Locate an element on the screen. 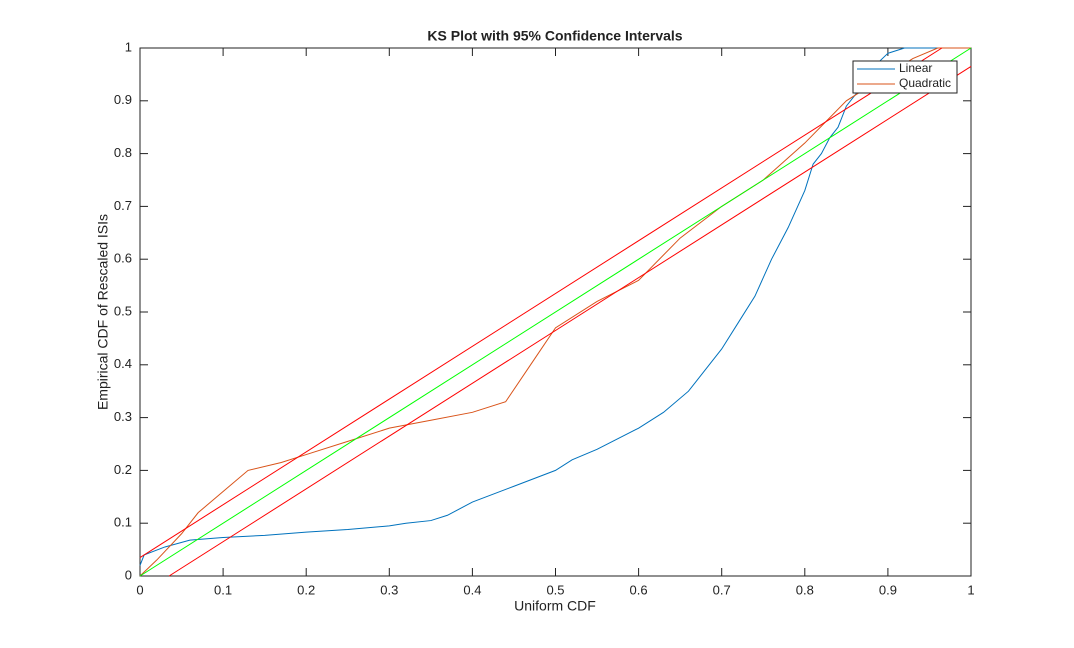  y-tick-label: 1 is located at coordinates (128, 46).